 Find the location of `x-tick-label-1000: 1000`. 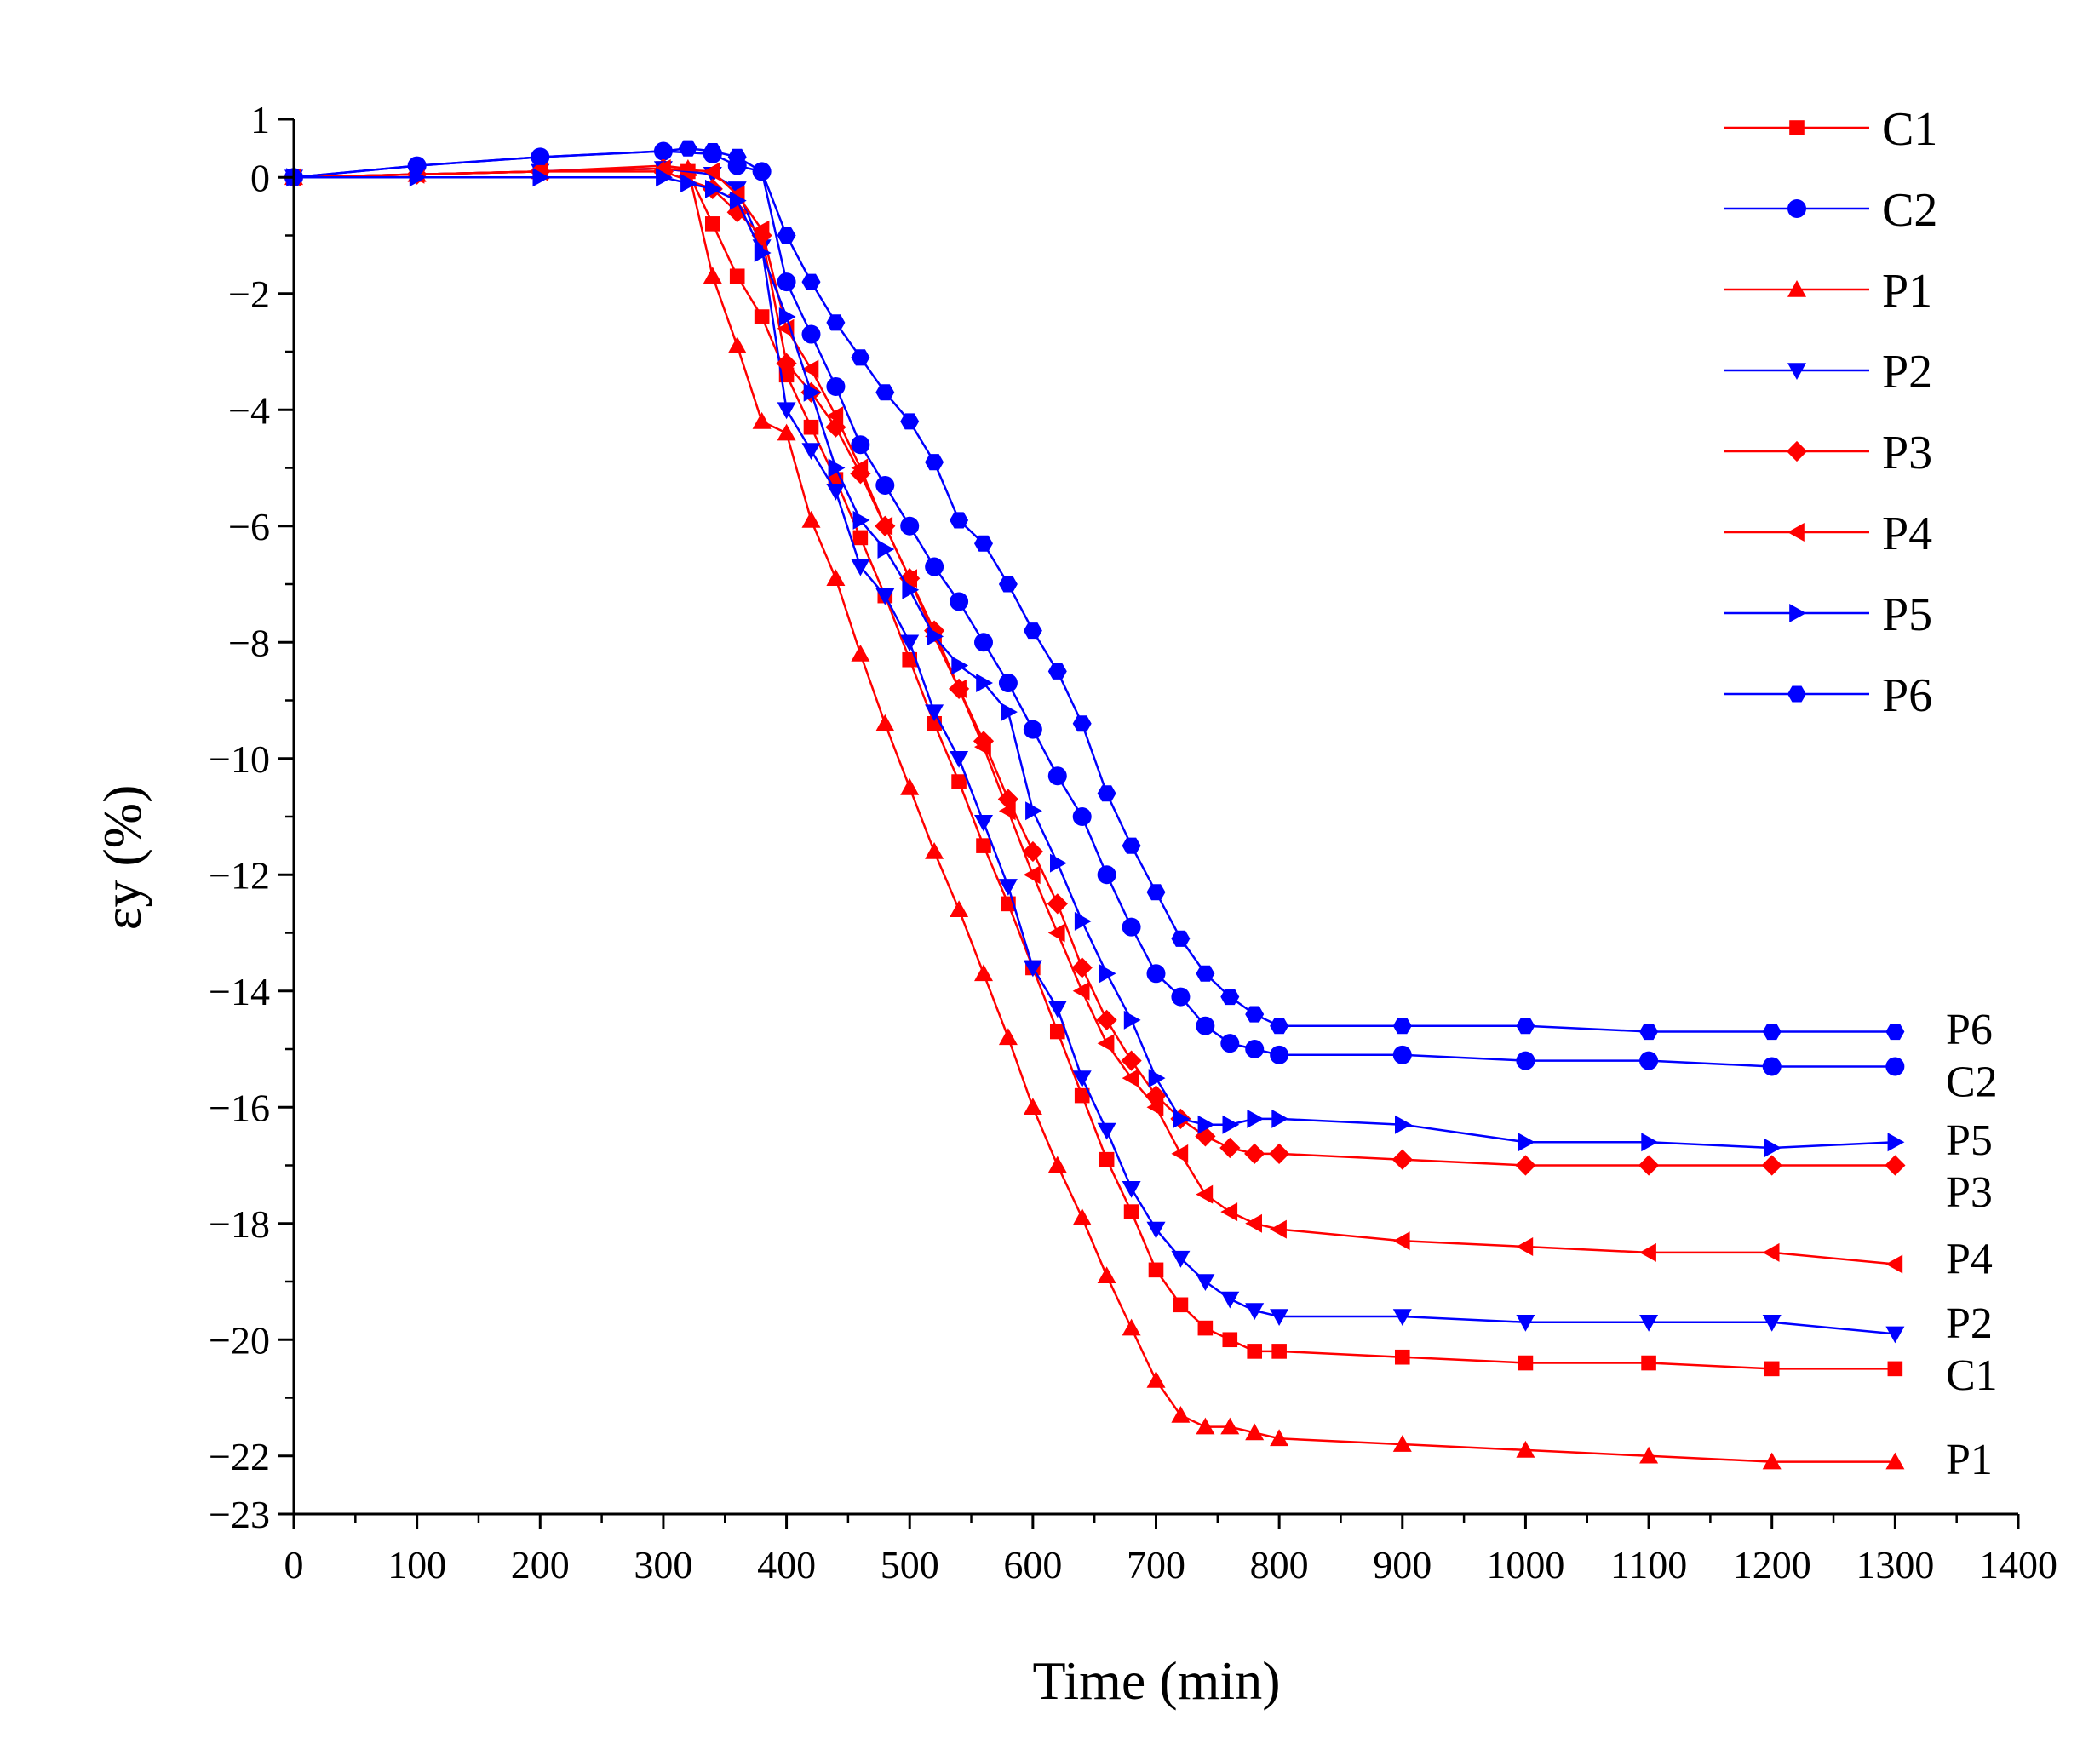

x-tick-label-1000: 1000 is located at coordinates (1525, 1564).